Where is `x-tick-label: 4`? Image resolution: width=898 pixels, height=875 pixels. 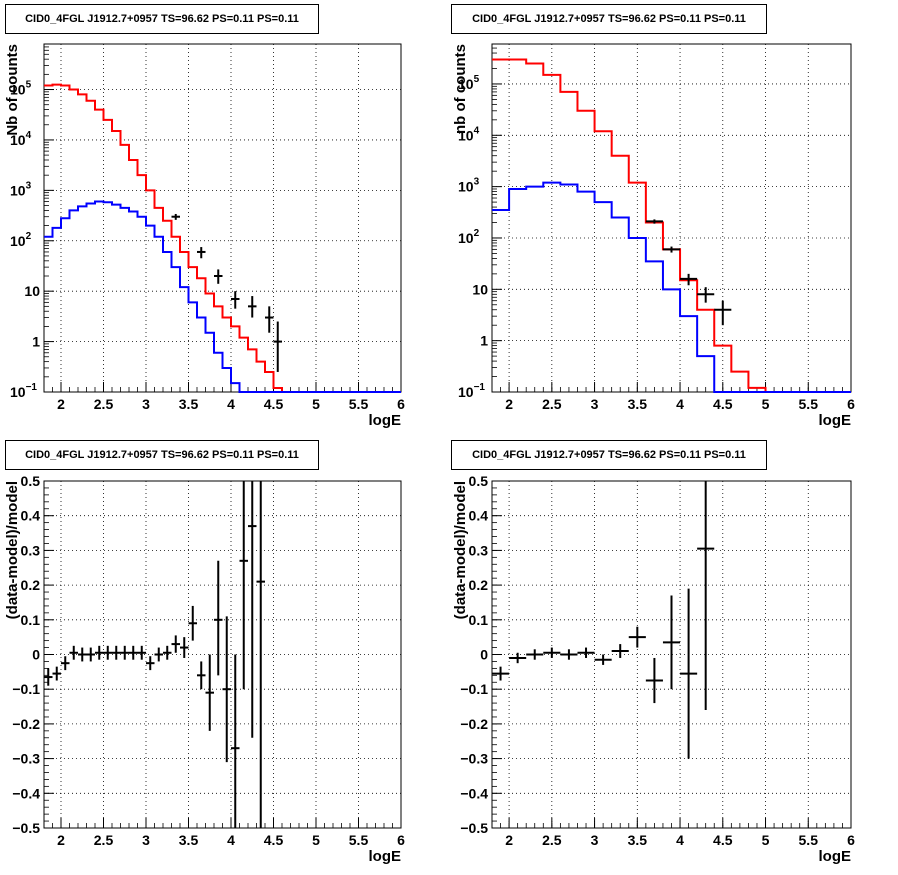
x-tick-label: 4 is located at coordinates (231, 840).